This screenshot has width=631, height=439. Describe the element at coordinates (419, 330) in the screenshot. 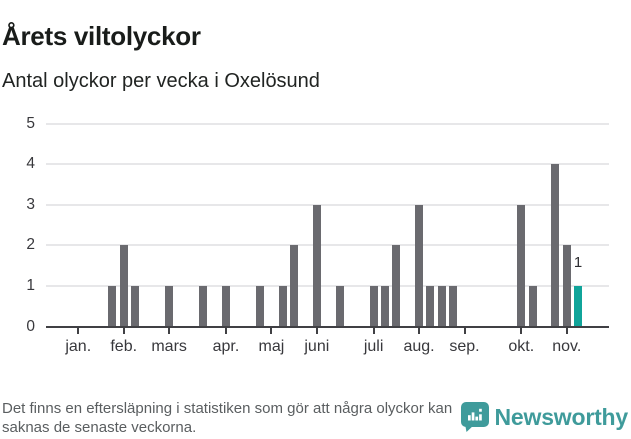

I see `x-tick-aug` at that location.